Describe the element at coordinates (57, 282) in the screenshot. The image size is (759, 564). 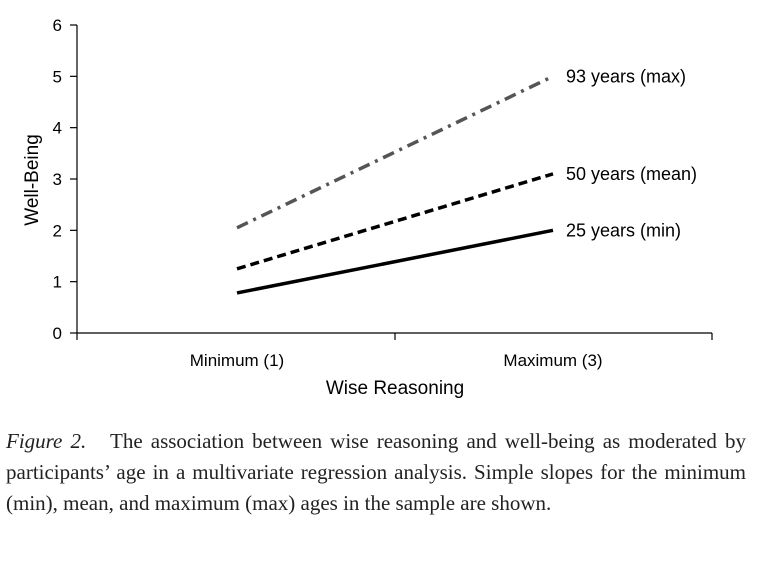
I see `y-tick-label: 1` at that location.